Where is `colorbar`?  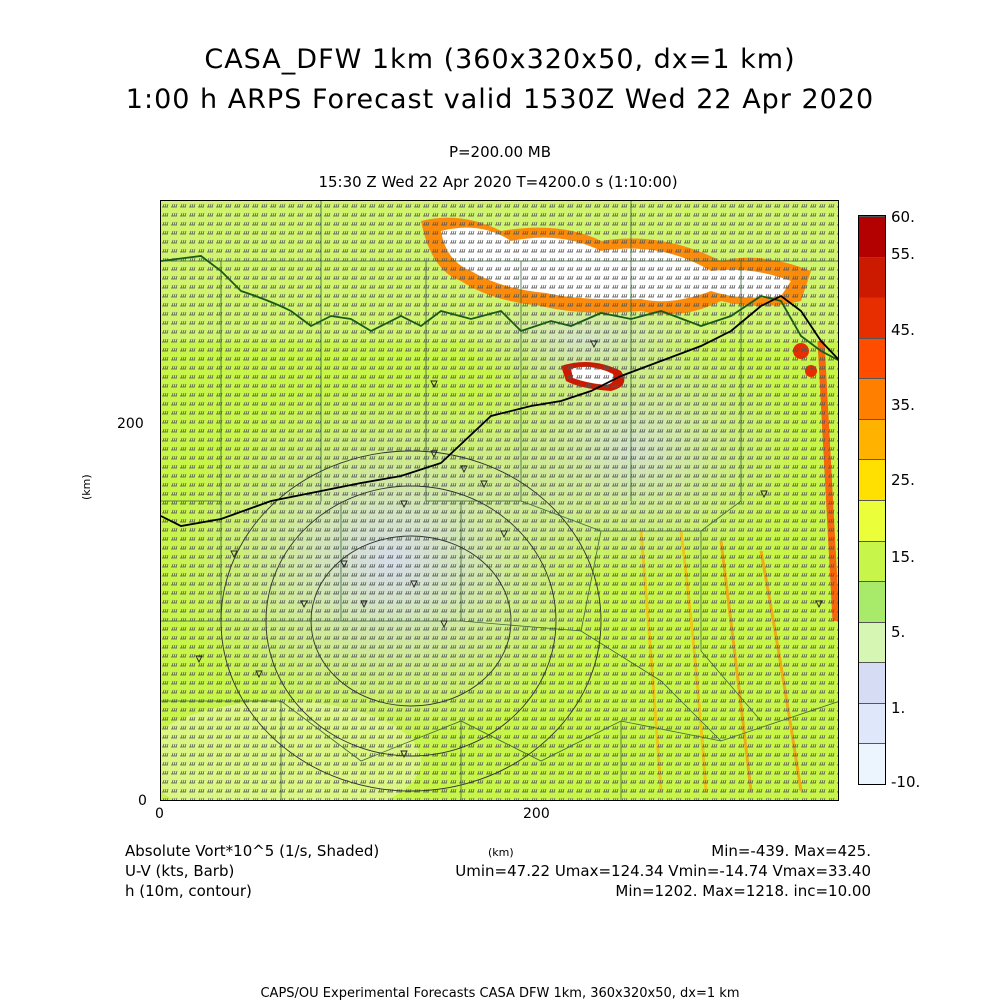
colorbar is located at coordinates (872, 500).